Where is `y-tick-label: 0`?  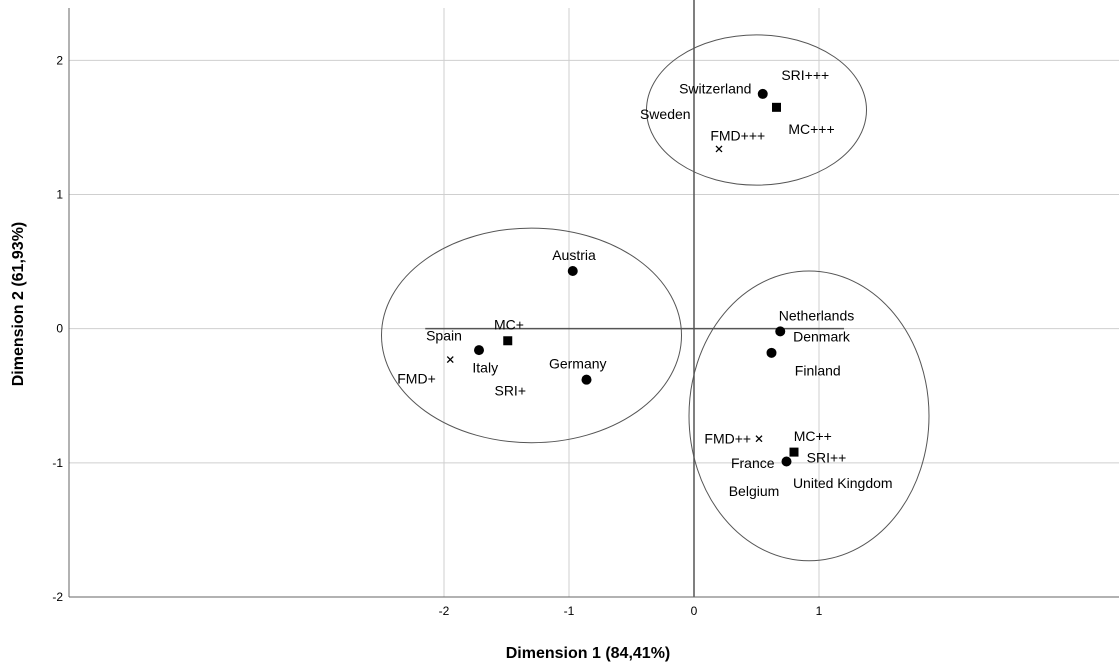
y-tick-label: 0 is located at coordinates (59, 329).